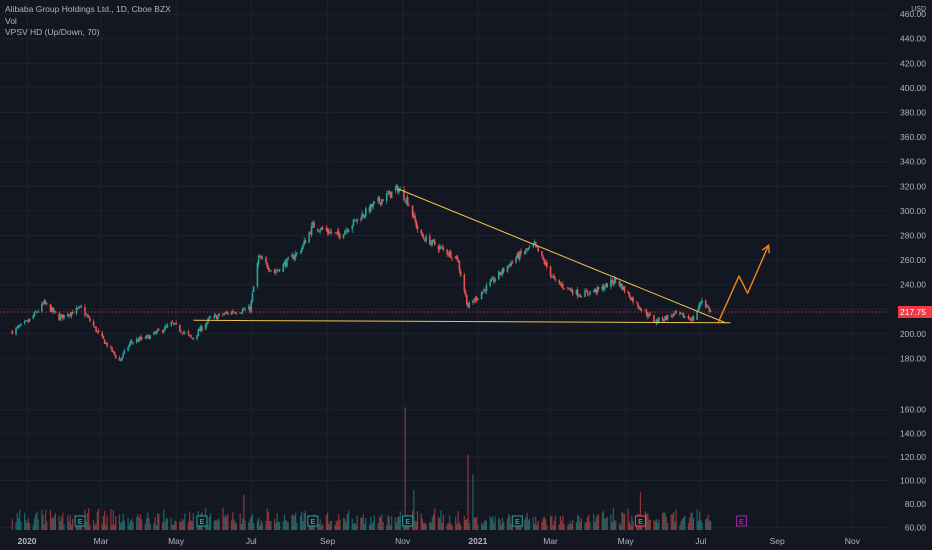 Image resolution: width=932 pixels, height=550 pixels. I want to click on projection-arrow, so click(743, 284).